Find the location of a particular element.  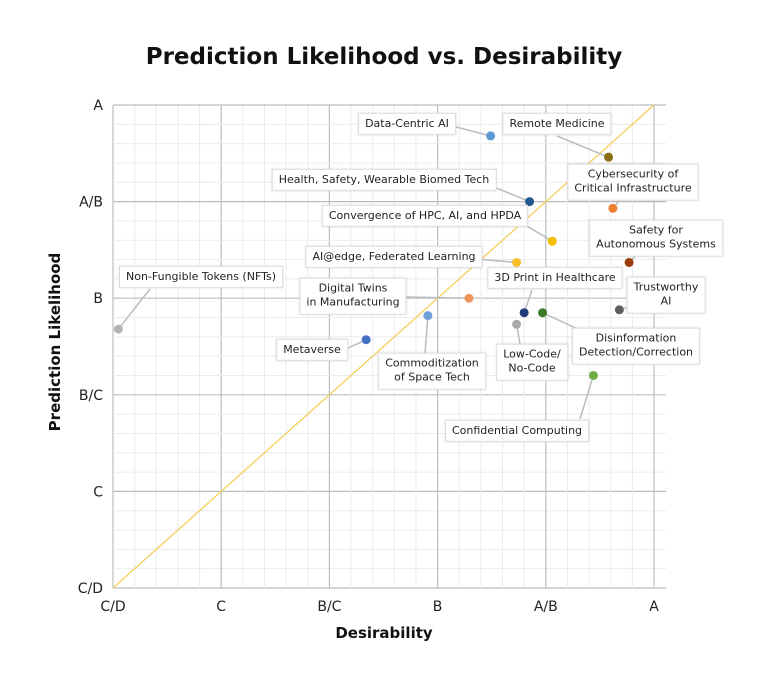

point-label: Remote Medicine is located at coordinates (557, 124).